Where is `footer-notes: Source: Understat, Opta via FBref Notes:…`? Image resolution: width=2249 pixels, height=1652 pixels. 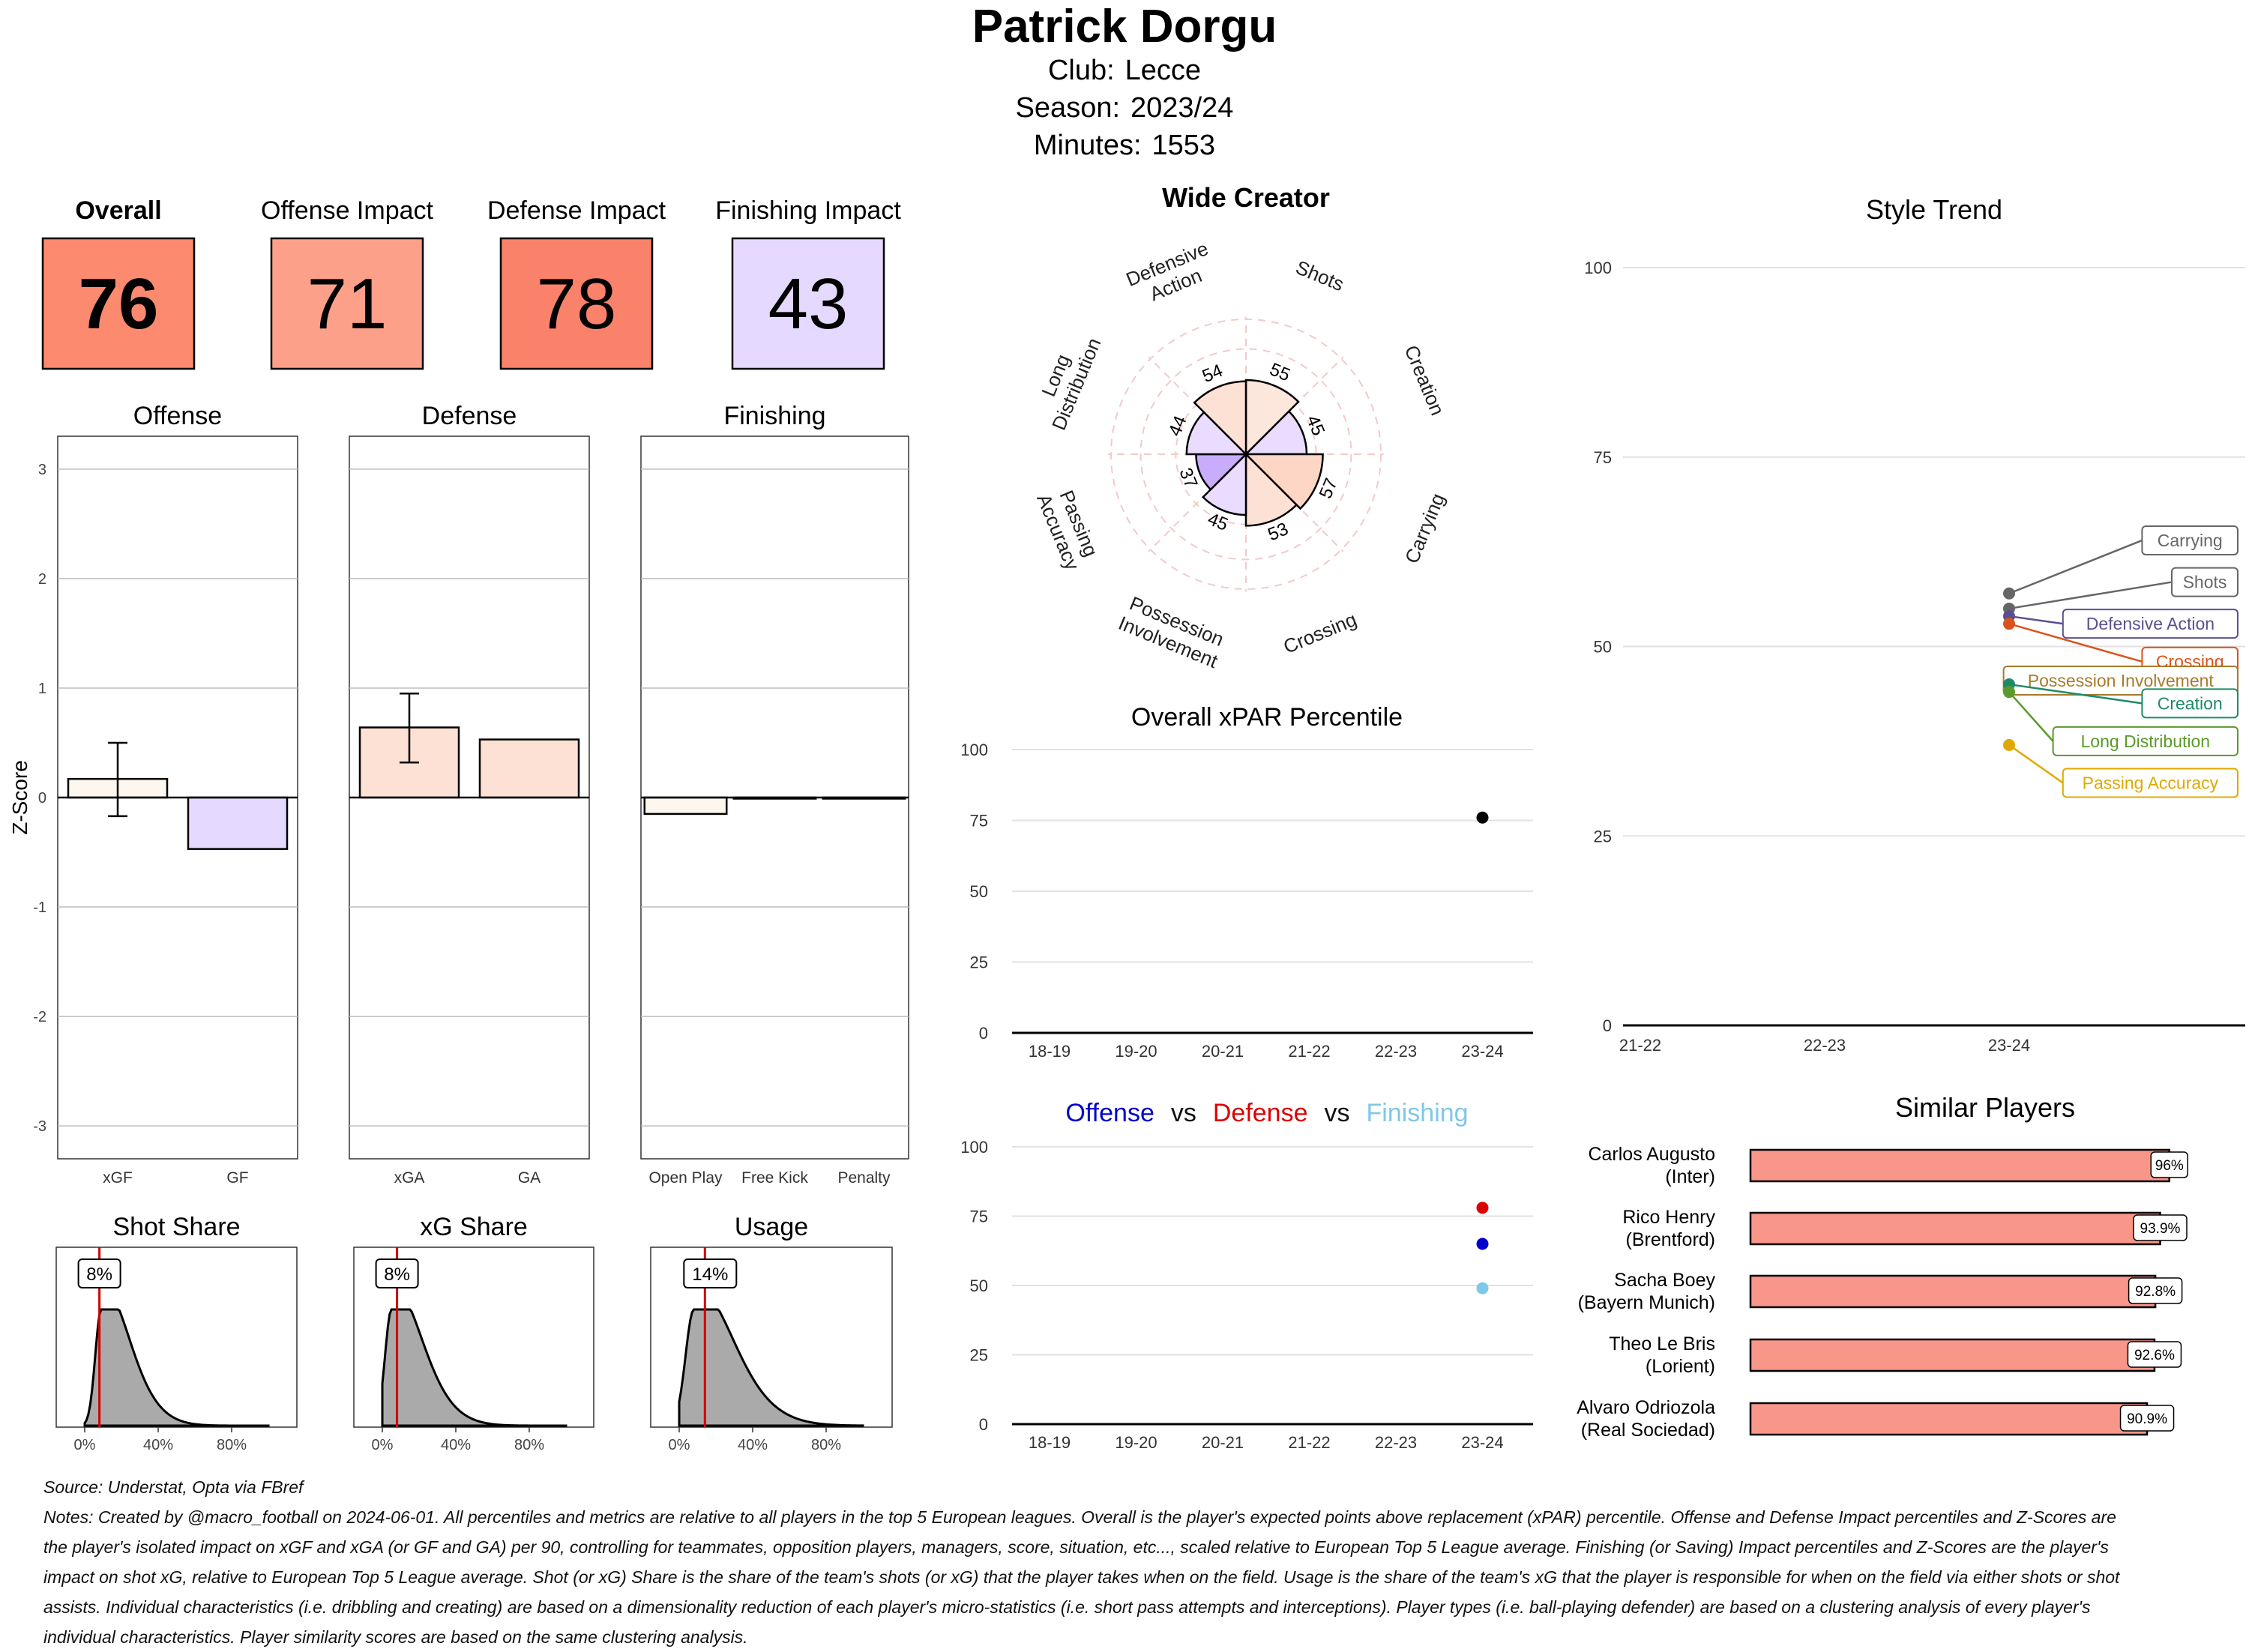
footer-notes: Source: Understat, Opta via FBref Notes:… is located at coordinates (1142, 1562).